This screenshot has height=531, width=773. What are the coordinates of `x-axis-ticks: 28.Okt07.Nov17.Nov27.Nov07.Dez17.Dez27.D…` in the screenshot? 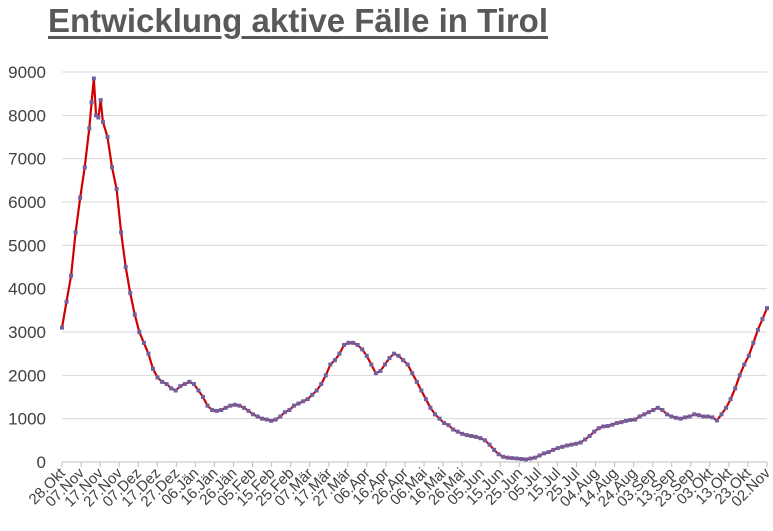 It's located at (399, 487).